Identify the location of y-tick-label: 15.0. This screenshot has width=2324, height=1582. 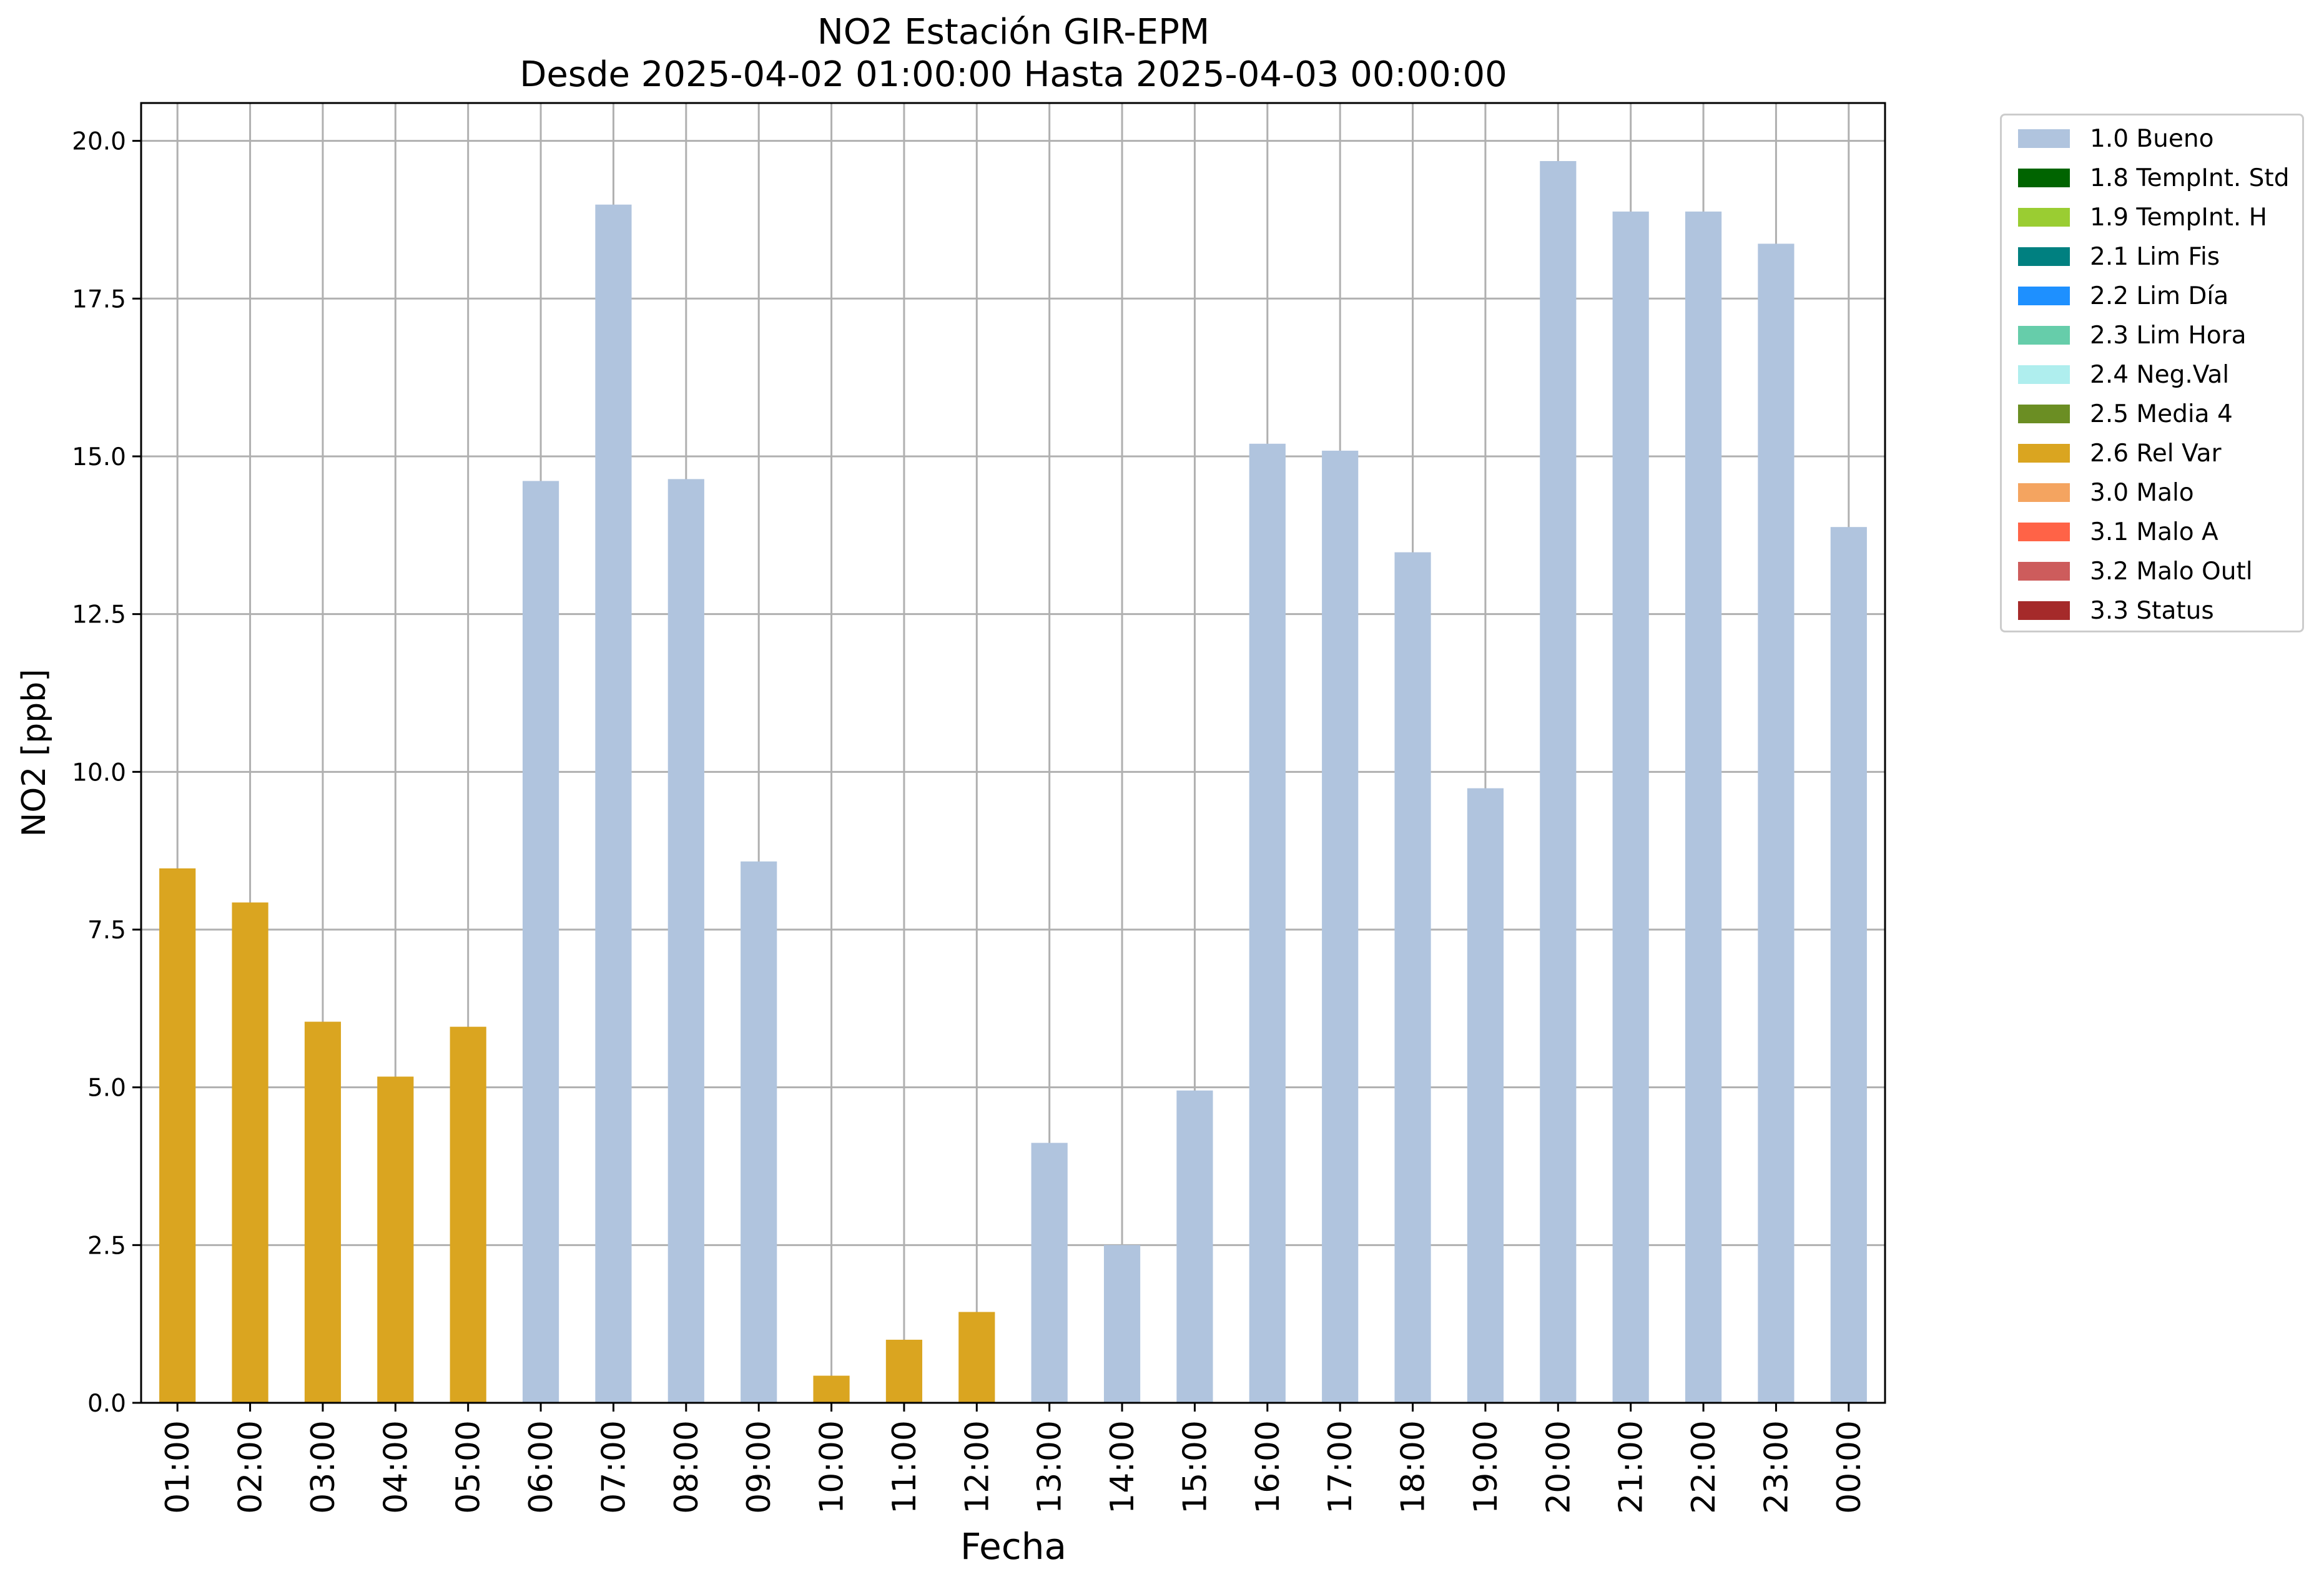
(99, 457).